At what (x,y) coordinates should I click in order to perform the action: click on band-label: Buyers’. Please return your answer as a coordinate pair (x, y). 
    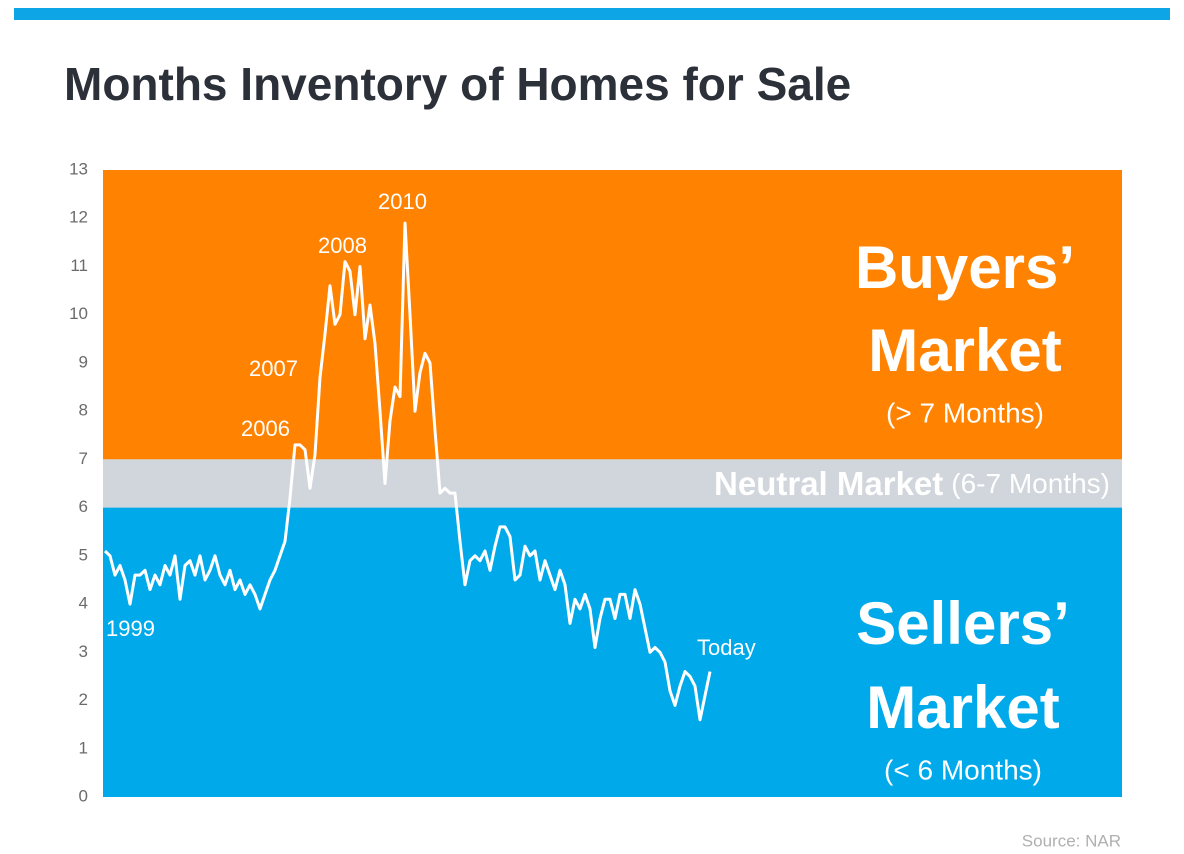
    Looking at the image, I should click on (965, 267).